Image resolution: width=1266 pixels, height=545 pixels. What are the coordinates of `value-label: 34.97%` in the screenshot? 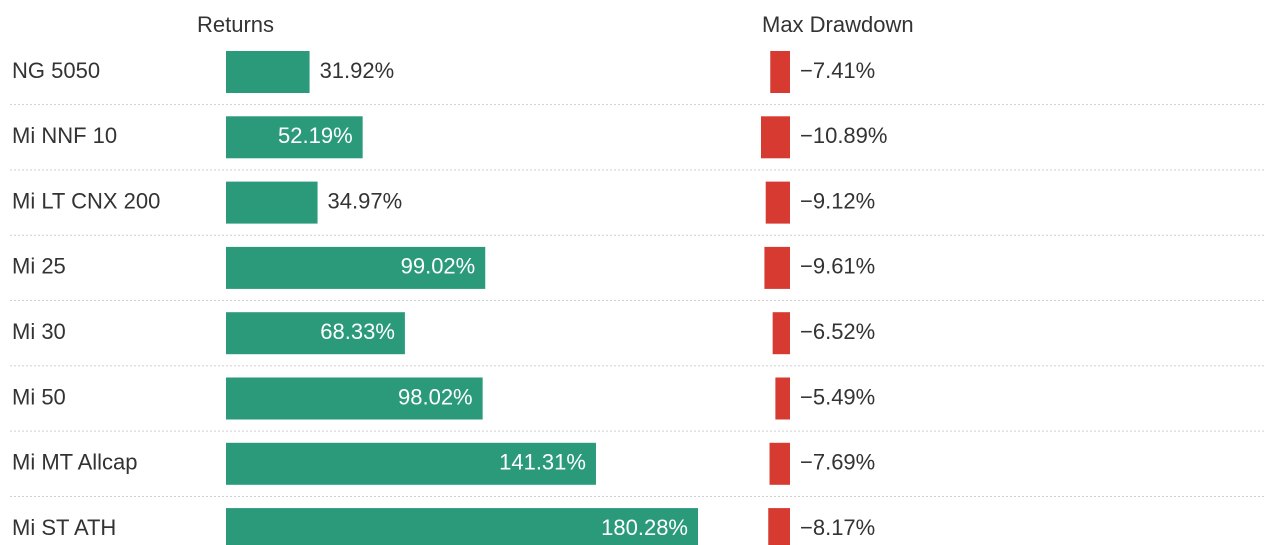 It's located at (365, 200).